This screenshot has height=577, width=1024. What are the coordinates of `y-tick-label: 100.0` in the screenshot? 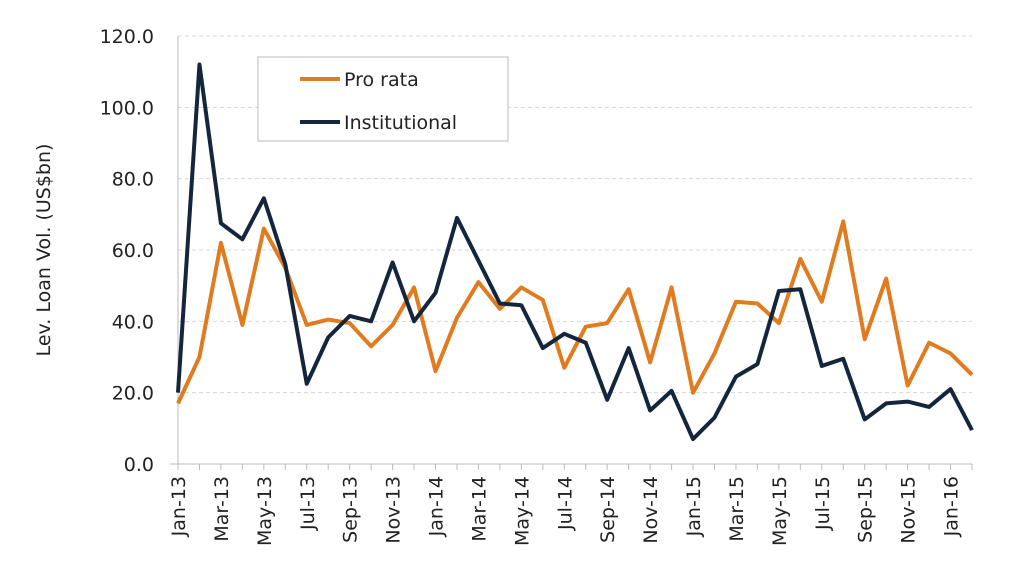 It's located at (127, 108).